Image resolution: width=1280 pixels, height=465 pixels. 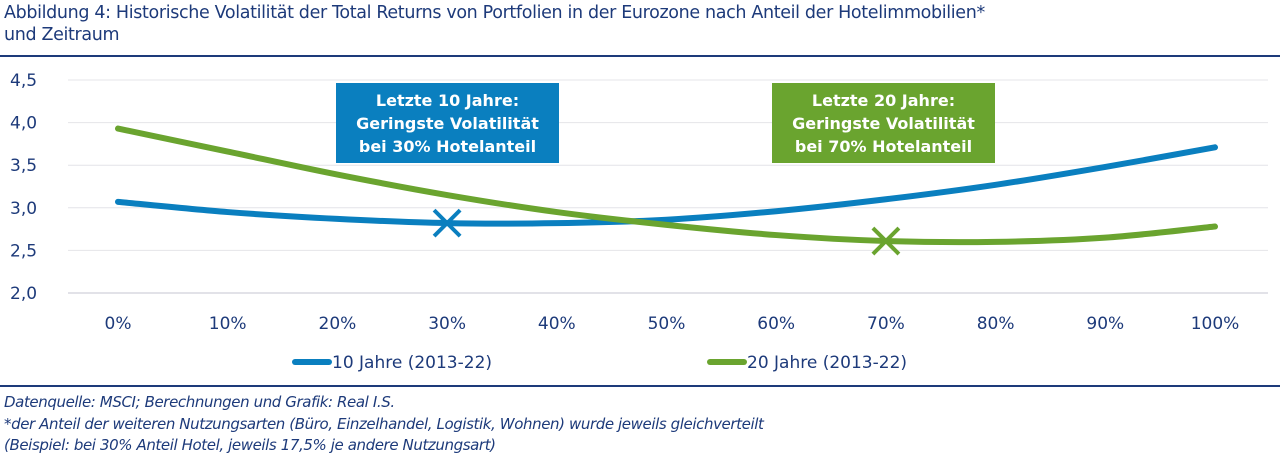 I want to click on legend: 10 Jahre (2013-22) 20 Jahre (2013-22), so click(x=599, y=363).